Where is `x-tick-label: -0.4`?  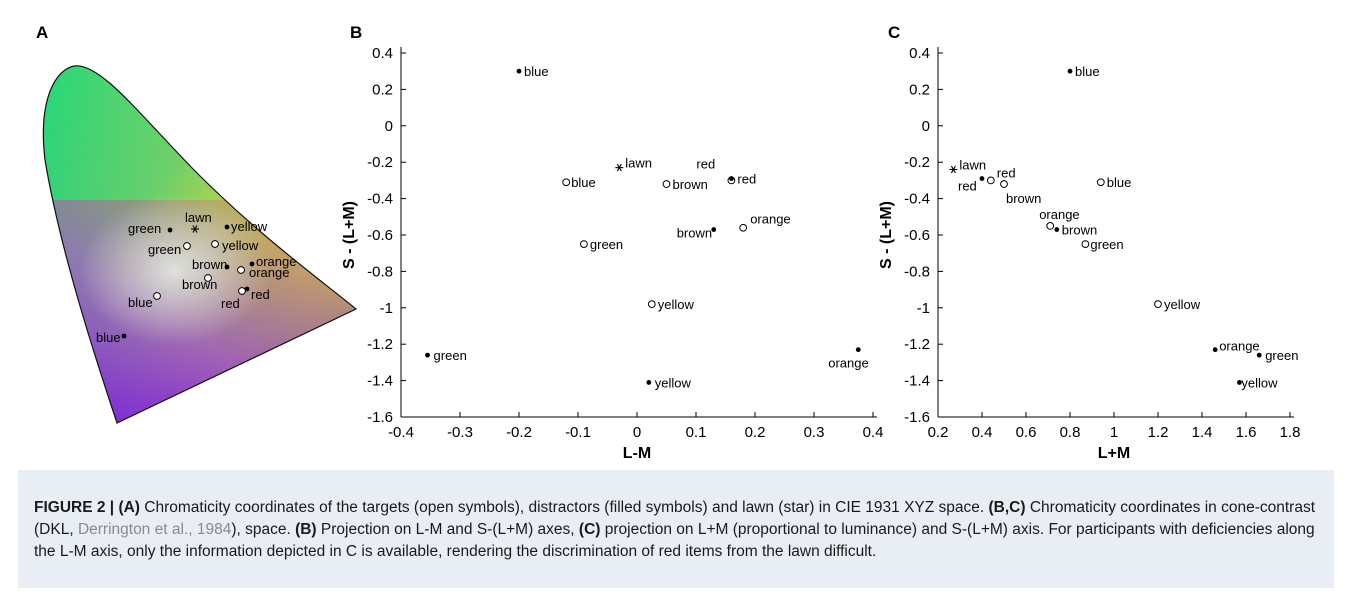 x-tick-label: -0.4 is located at coordinates (401, 432).